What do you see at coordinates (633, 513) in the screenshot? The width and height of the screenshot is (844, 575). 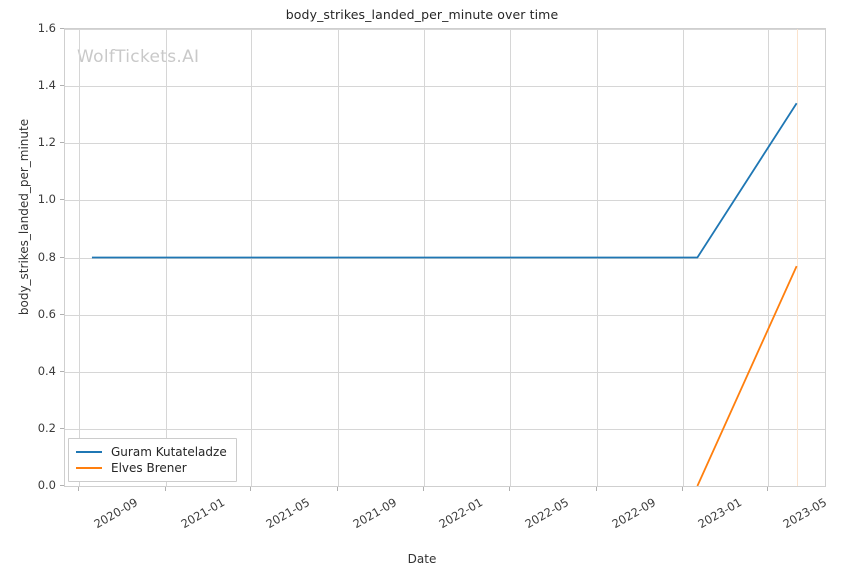 I see `x-tick-label: 2022-09` at bounding box center [633, 513].